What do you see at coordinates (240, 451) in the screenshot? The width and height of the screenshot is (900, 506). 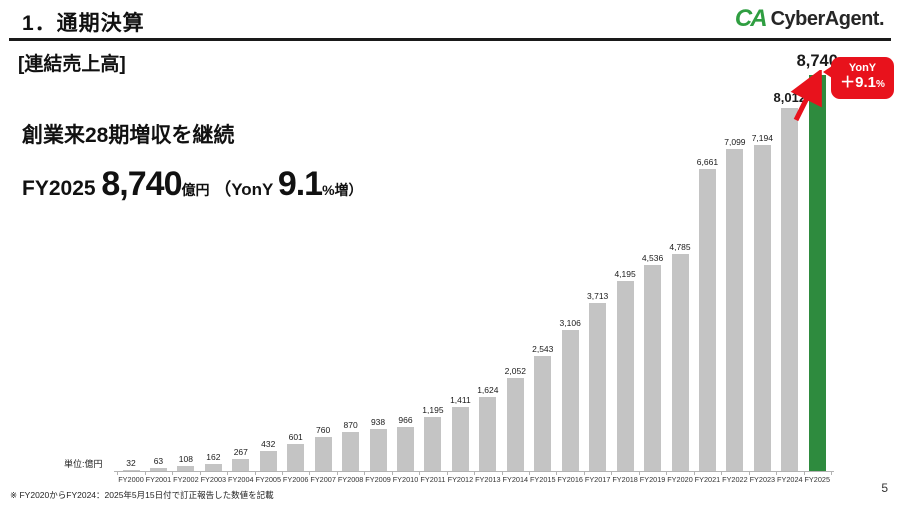 I see `bar-value-label: 267` at bounding box center [240, 451].